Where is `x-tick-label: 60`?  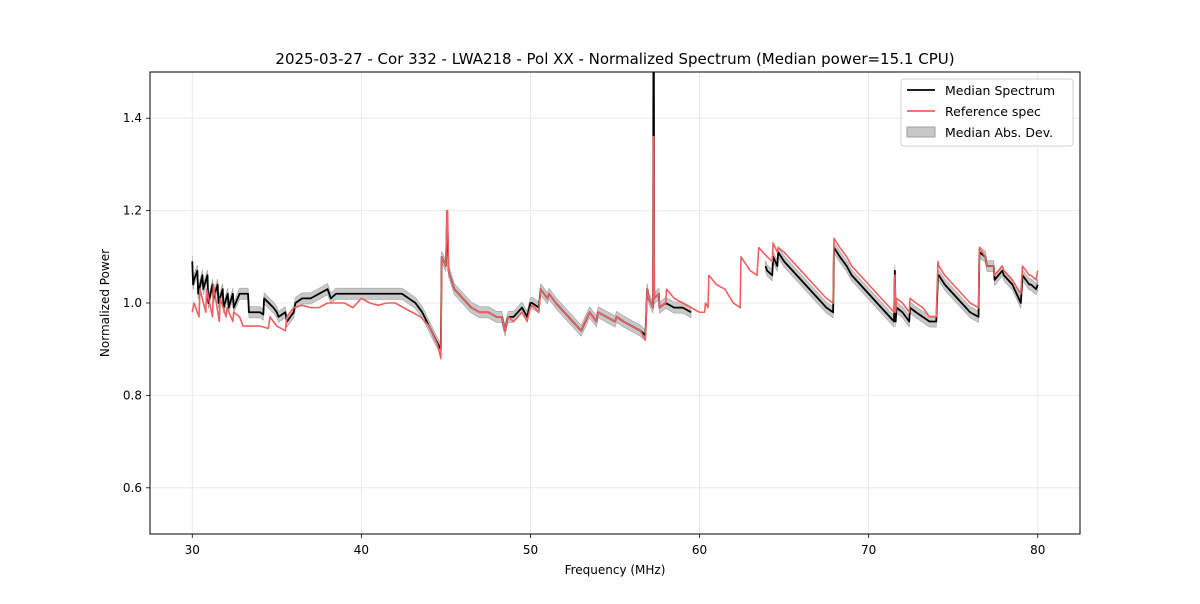 x-tick-label: 60 is located at coordinates (699, 550).